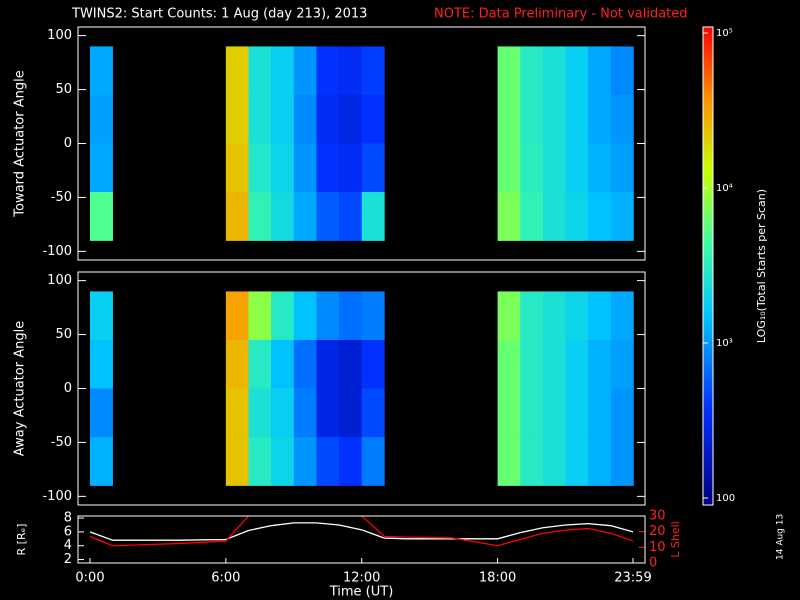 This screenshot has width=800, height=600. Describe the element at coordinates (724, 343) in the screenshot. I see `colorbar-tick-label: 10³` at that location.